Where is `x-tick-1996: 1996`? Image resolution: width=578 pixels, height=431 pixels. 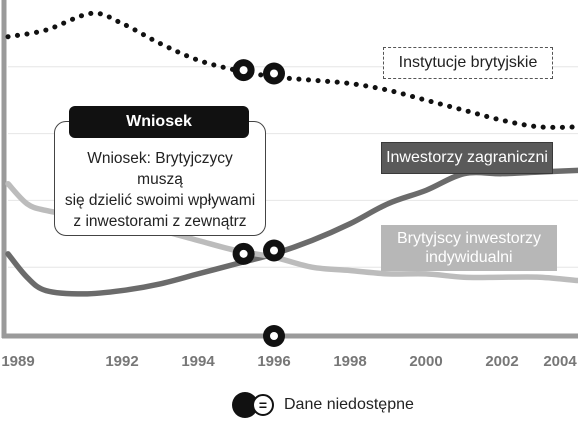 x-tick-1996: 1996 is located at coordinates (273, 361).